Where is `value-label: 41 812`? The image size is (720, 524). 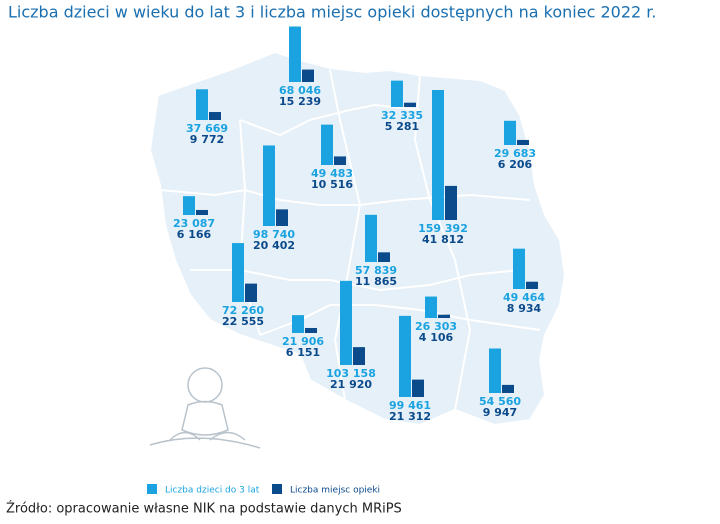 value-label: 41 812 is located at coordinates (443, 239).